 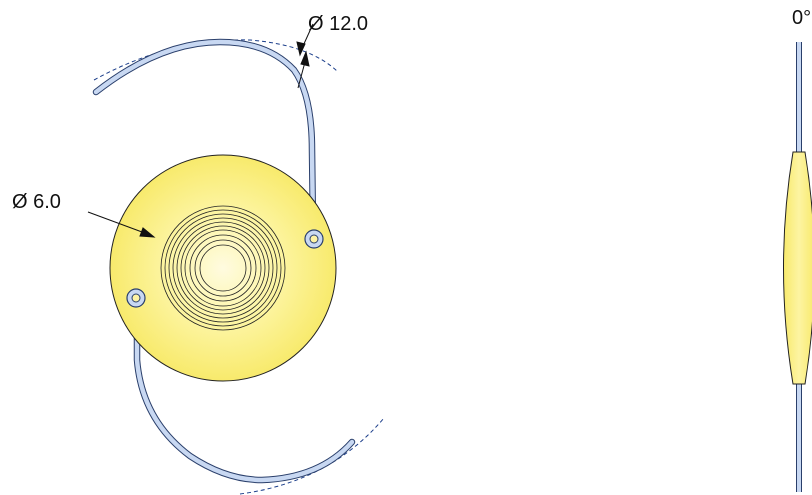 I want to click on eyelet-lower, so click(x=136, y=298).